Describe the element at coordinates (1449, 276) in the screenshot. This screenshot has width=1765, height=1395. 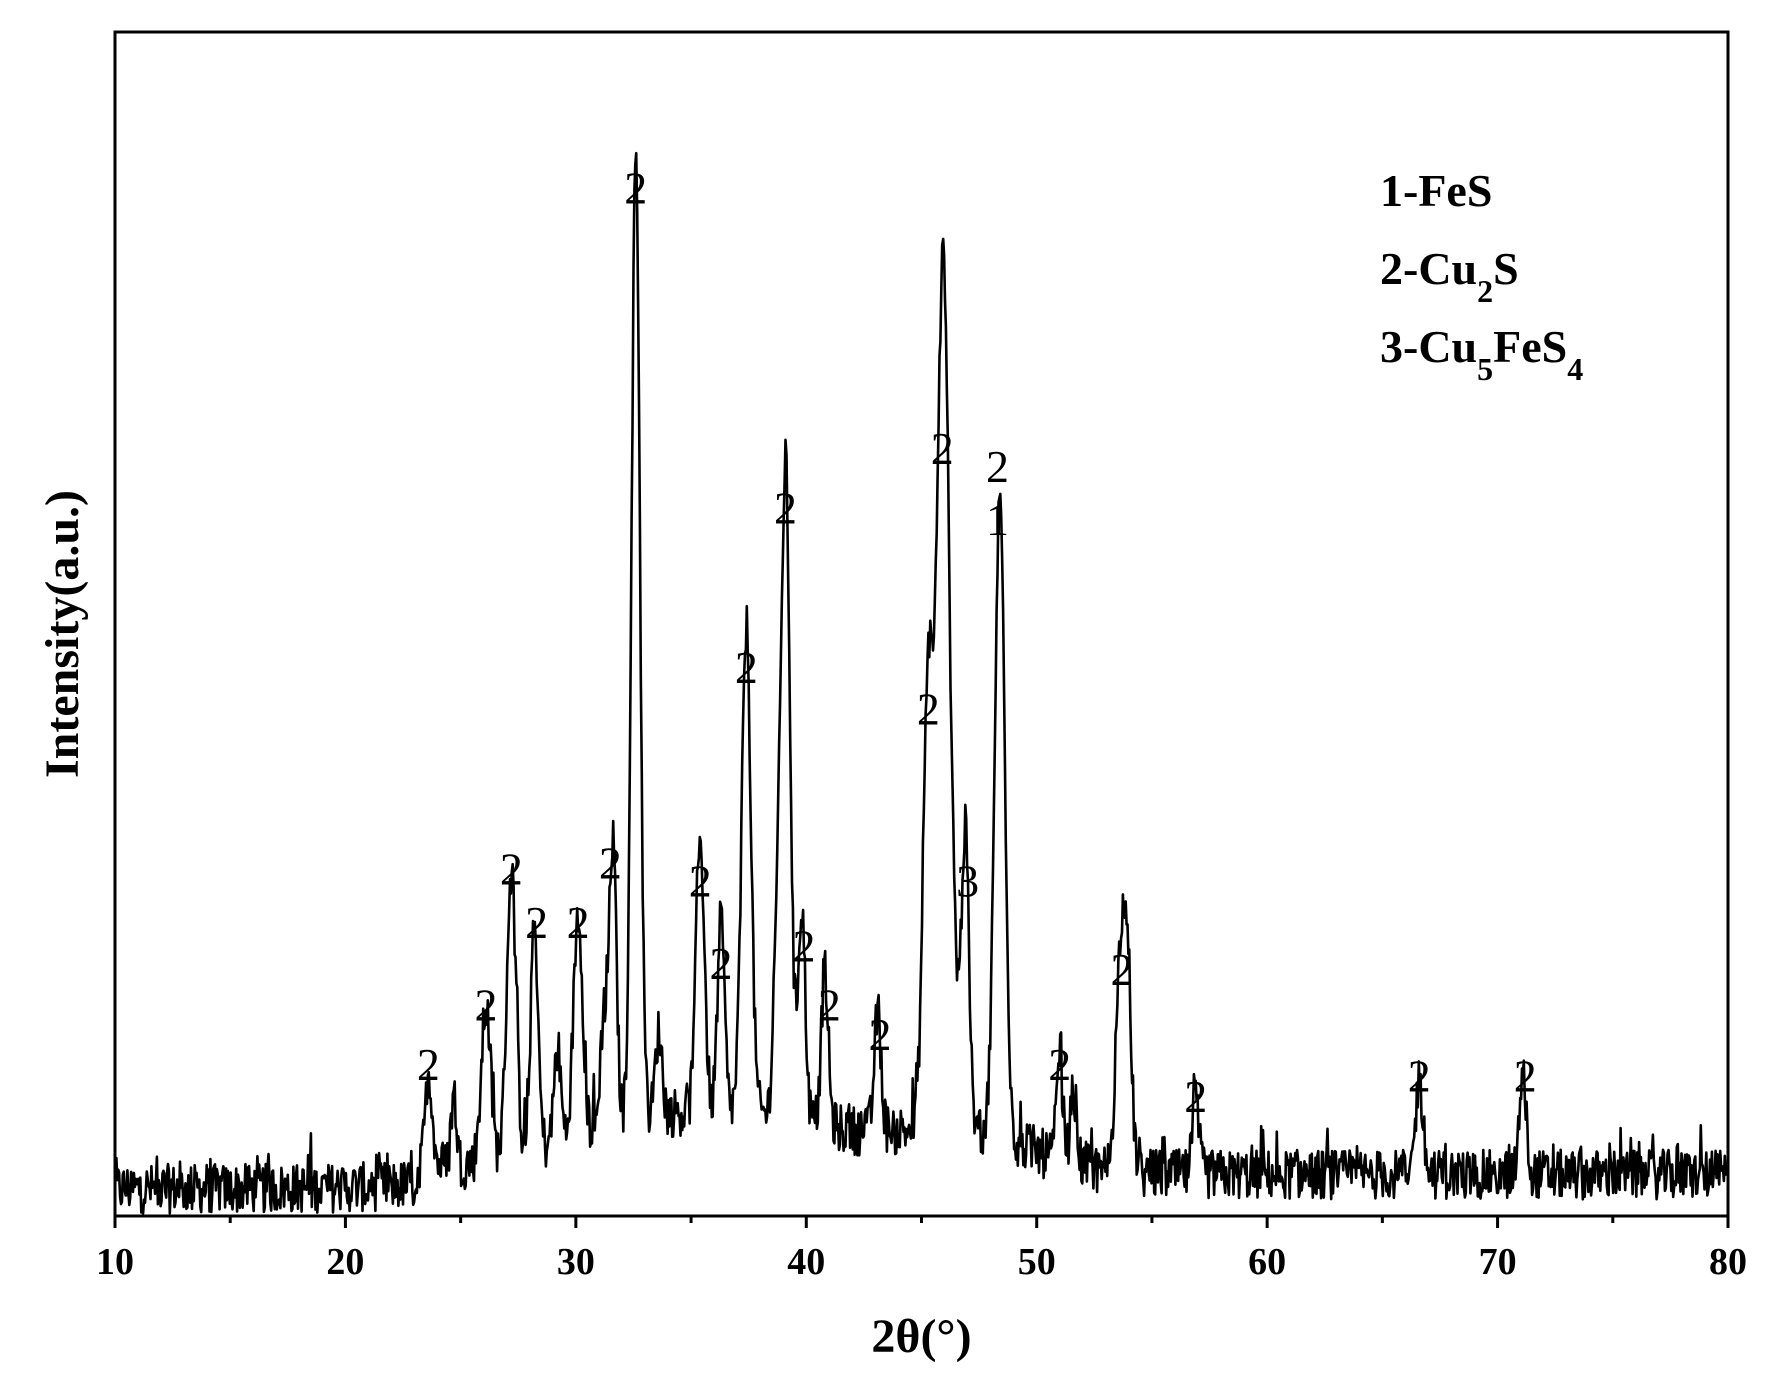
I see `legend-entry: 2-Cu2S` at that location.